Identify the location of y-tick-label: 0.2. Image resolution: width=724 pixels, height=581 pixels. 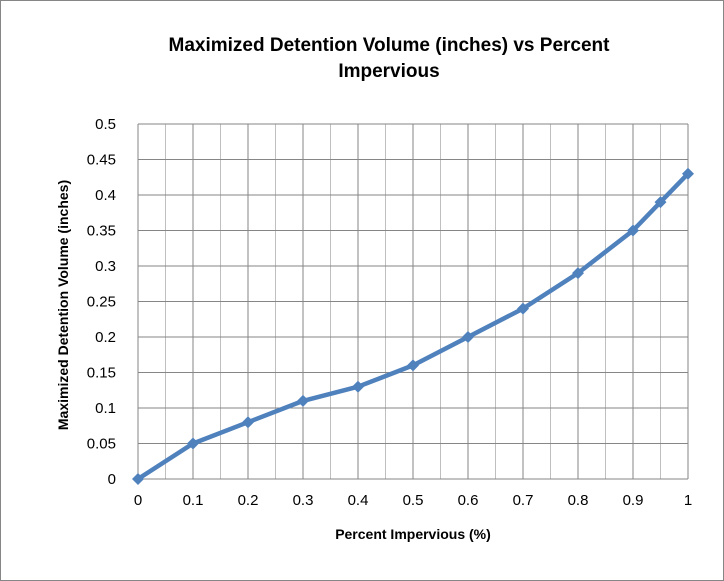
(105, 337).